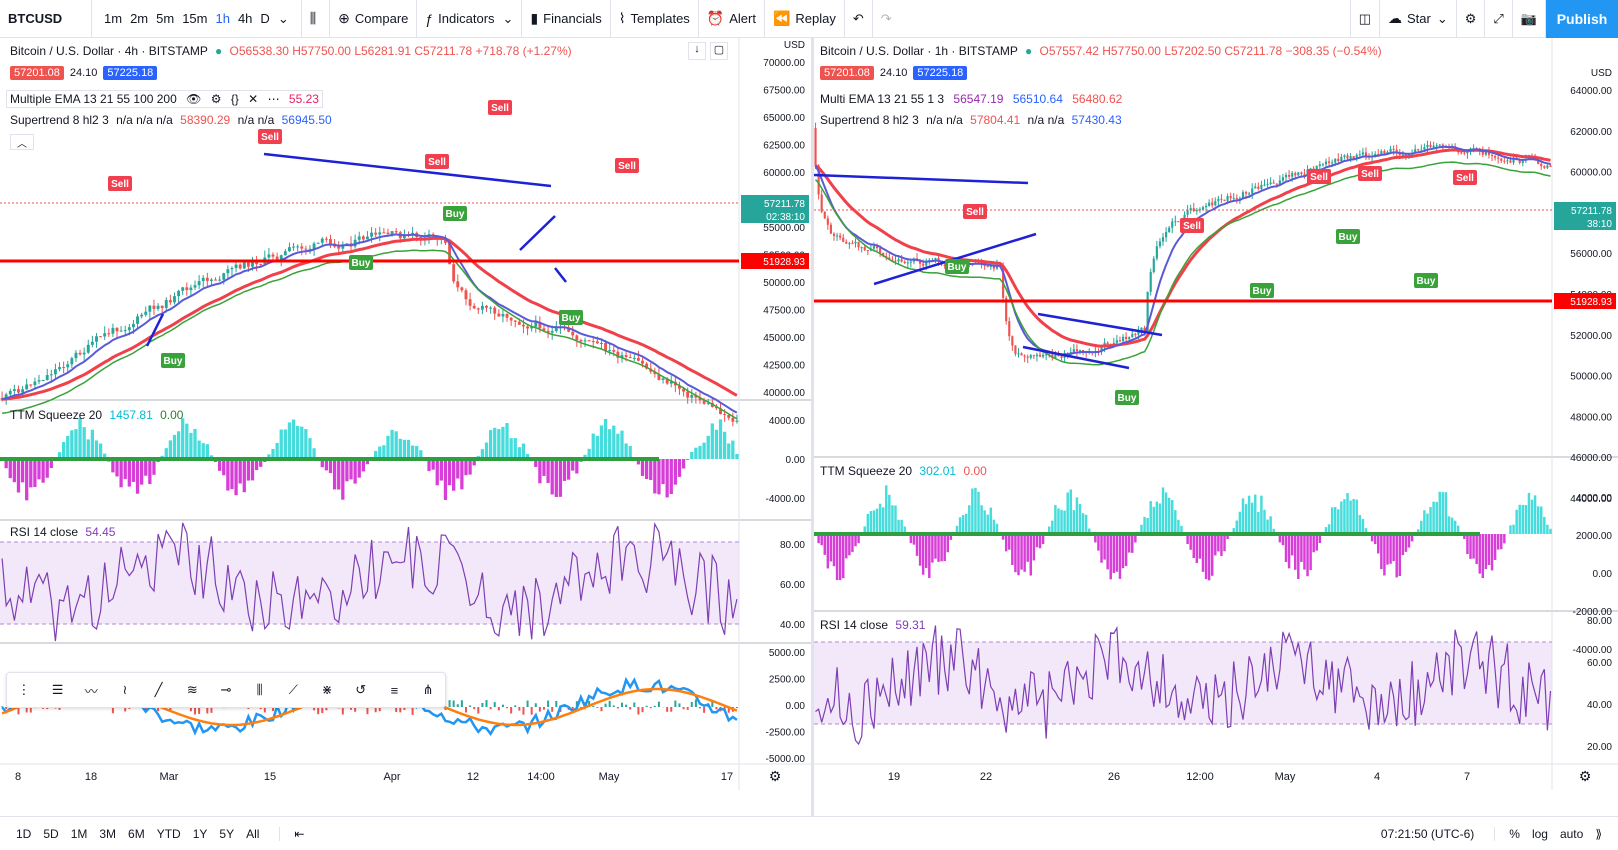 The width and height of the screenshot is (1618, 850). I want to click on fib-spiral-icon: ↺, so click(361, 689).